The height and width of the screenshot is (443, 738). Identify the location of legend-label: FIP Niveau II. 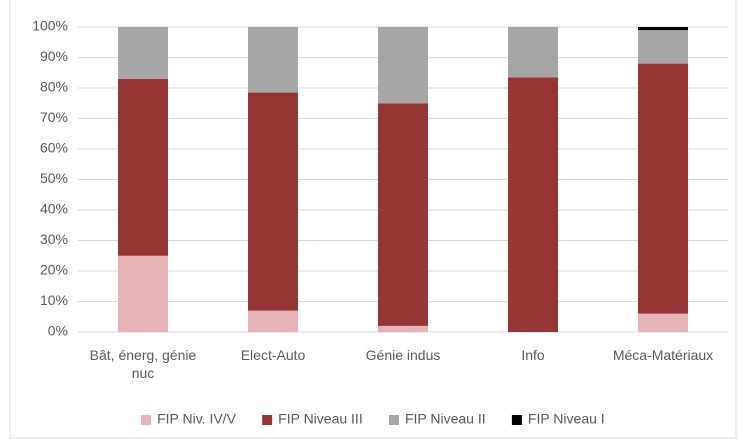
(445, 419).